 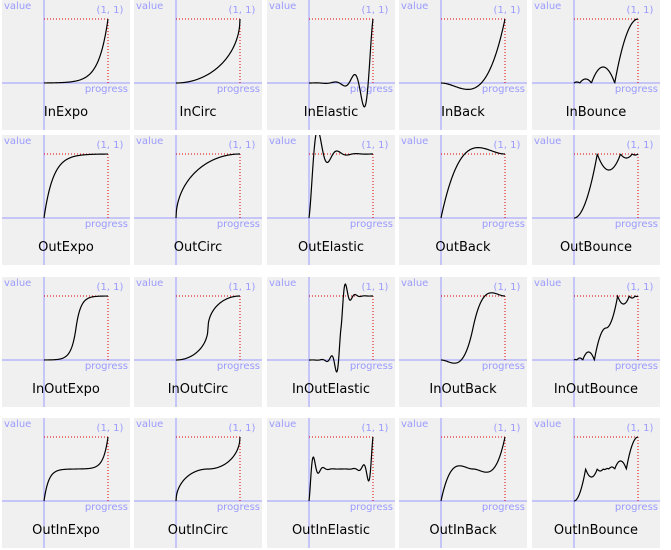 What do you see at coordinates (463, 530) in the screenshot?
I see `tile-label-out-in-back: OutInBack` at bounding box center [463, 530].